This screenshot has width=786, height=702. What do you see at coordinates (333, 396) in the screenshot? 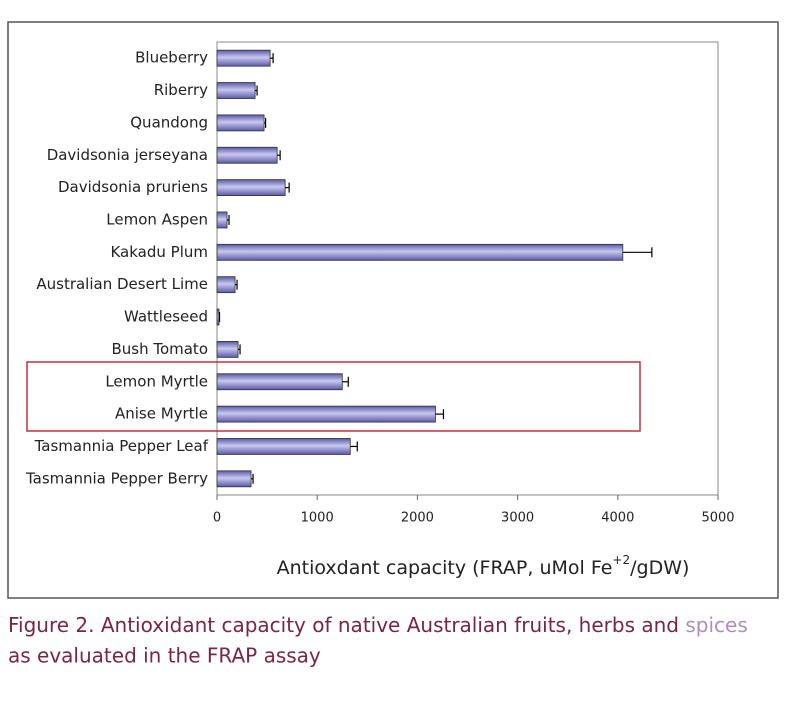
I see `highlight-box` at bounding box center [333, 396].